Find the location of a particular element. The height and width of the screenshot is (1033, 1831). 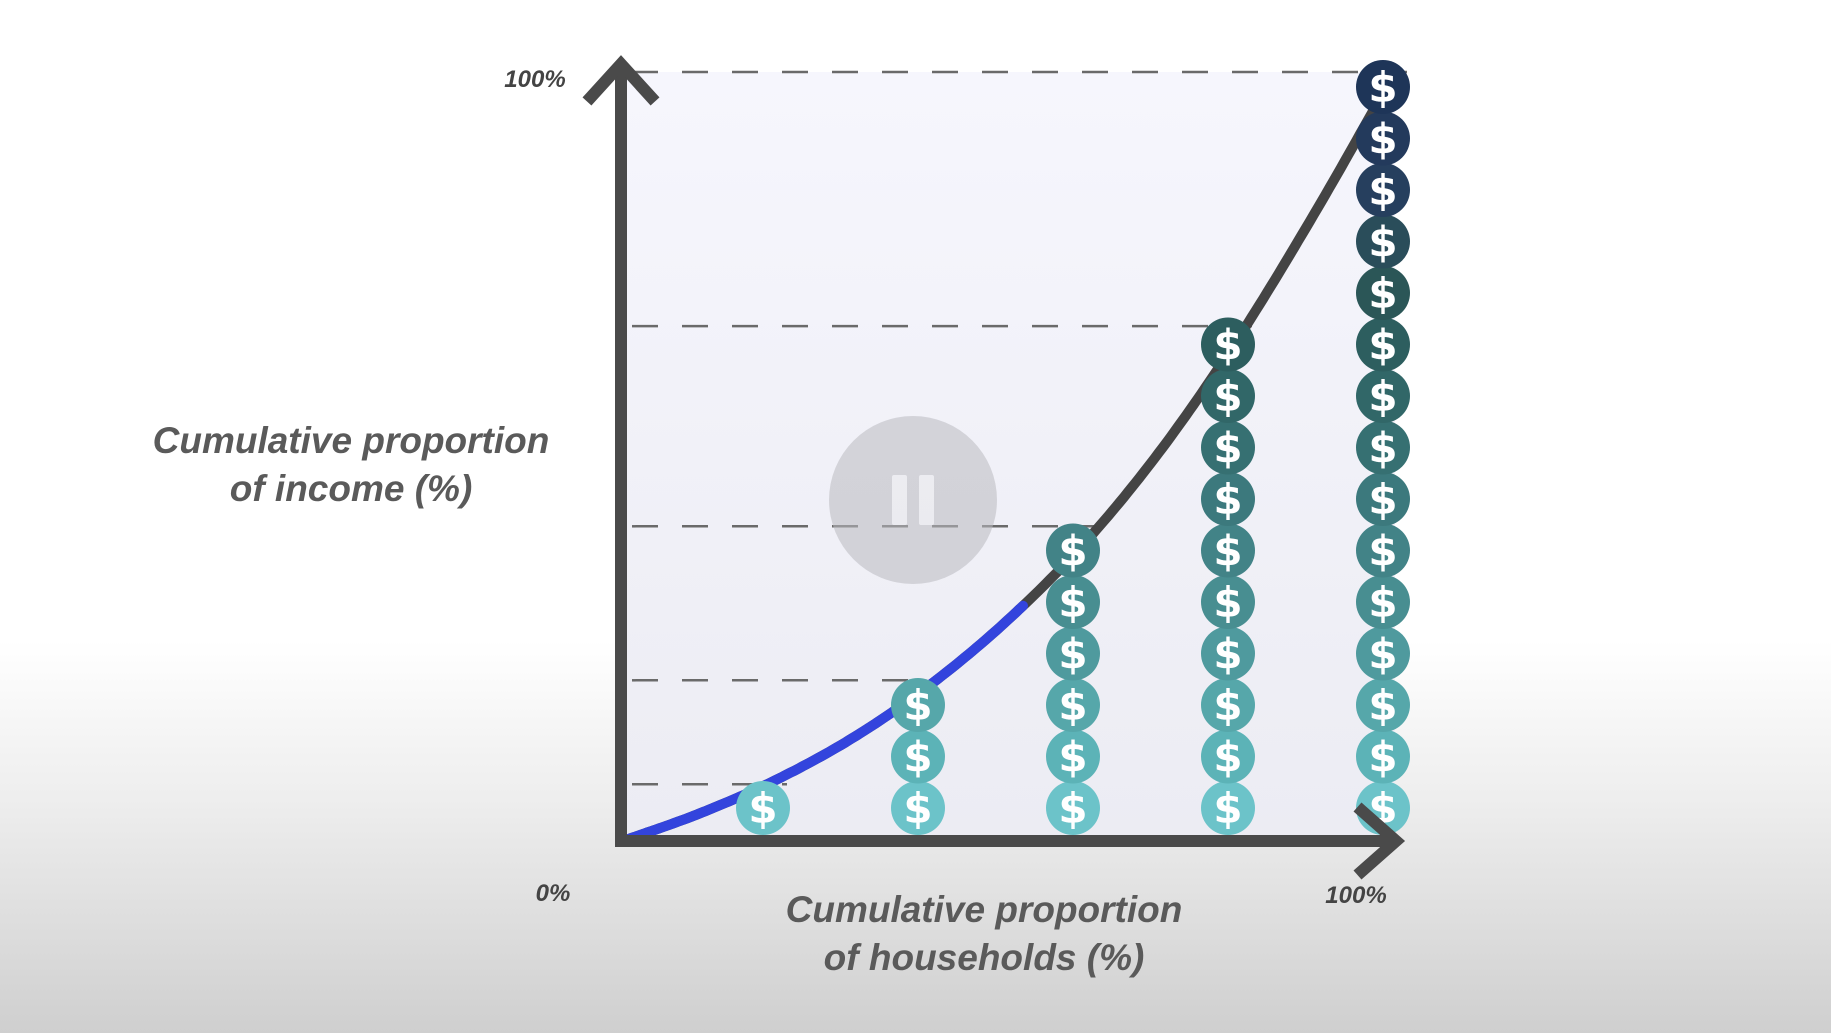

coin-stack-3: $$$$$$ is located at coordinates (1073, 679).